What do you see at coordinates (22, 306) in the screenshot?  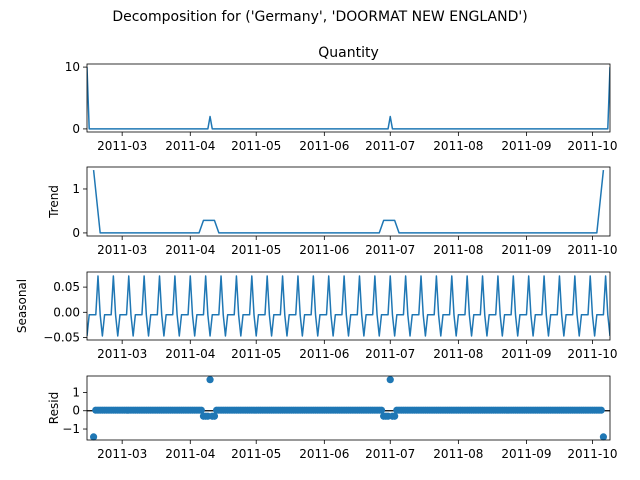 I see `y-axis-label: Seasonal` at bounding box center [22, 306].